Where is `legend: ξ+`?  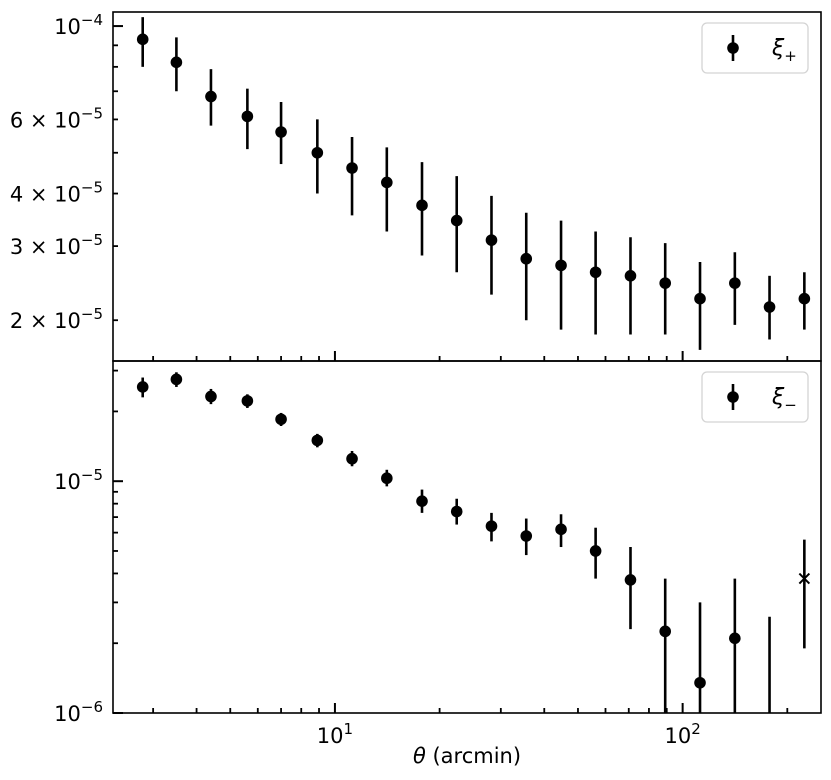 legend: ξ+ is located at coordinates (755, 48).